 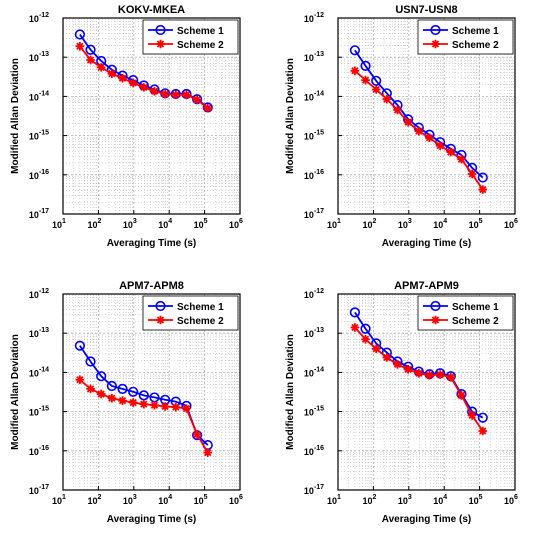 What do you see at coordinates (151, 286) in the screenshot?
I see `chart-title: APM7-APM8` at bounding box center [151, 286].